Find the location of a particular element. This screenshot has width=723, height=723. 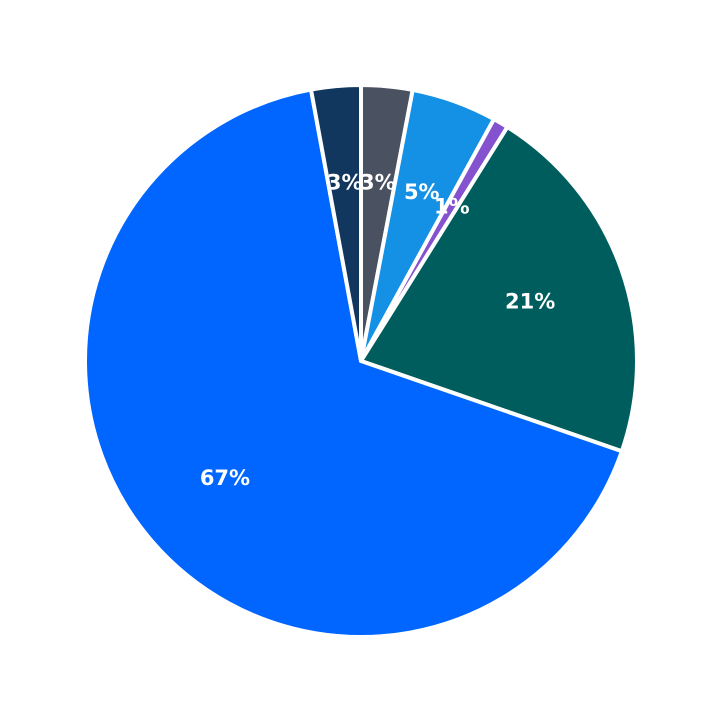

slice-label: 5% is located at coordinates (422, 192).